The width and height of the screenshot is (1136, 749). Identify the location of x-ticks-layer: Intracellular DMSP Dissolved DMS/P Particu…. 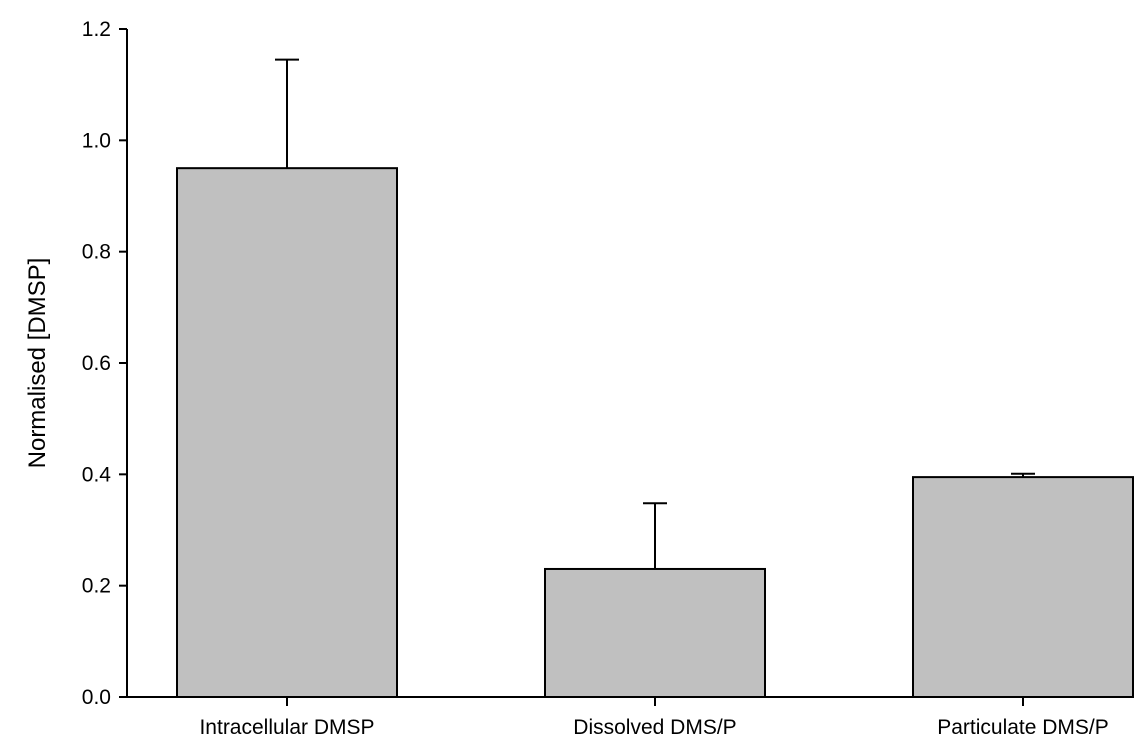
(654, 718).